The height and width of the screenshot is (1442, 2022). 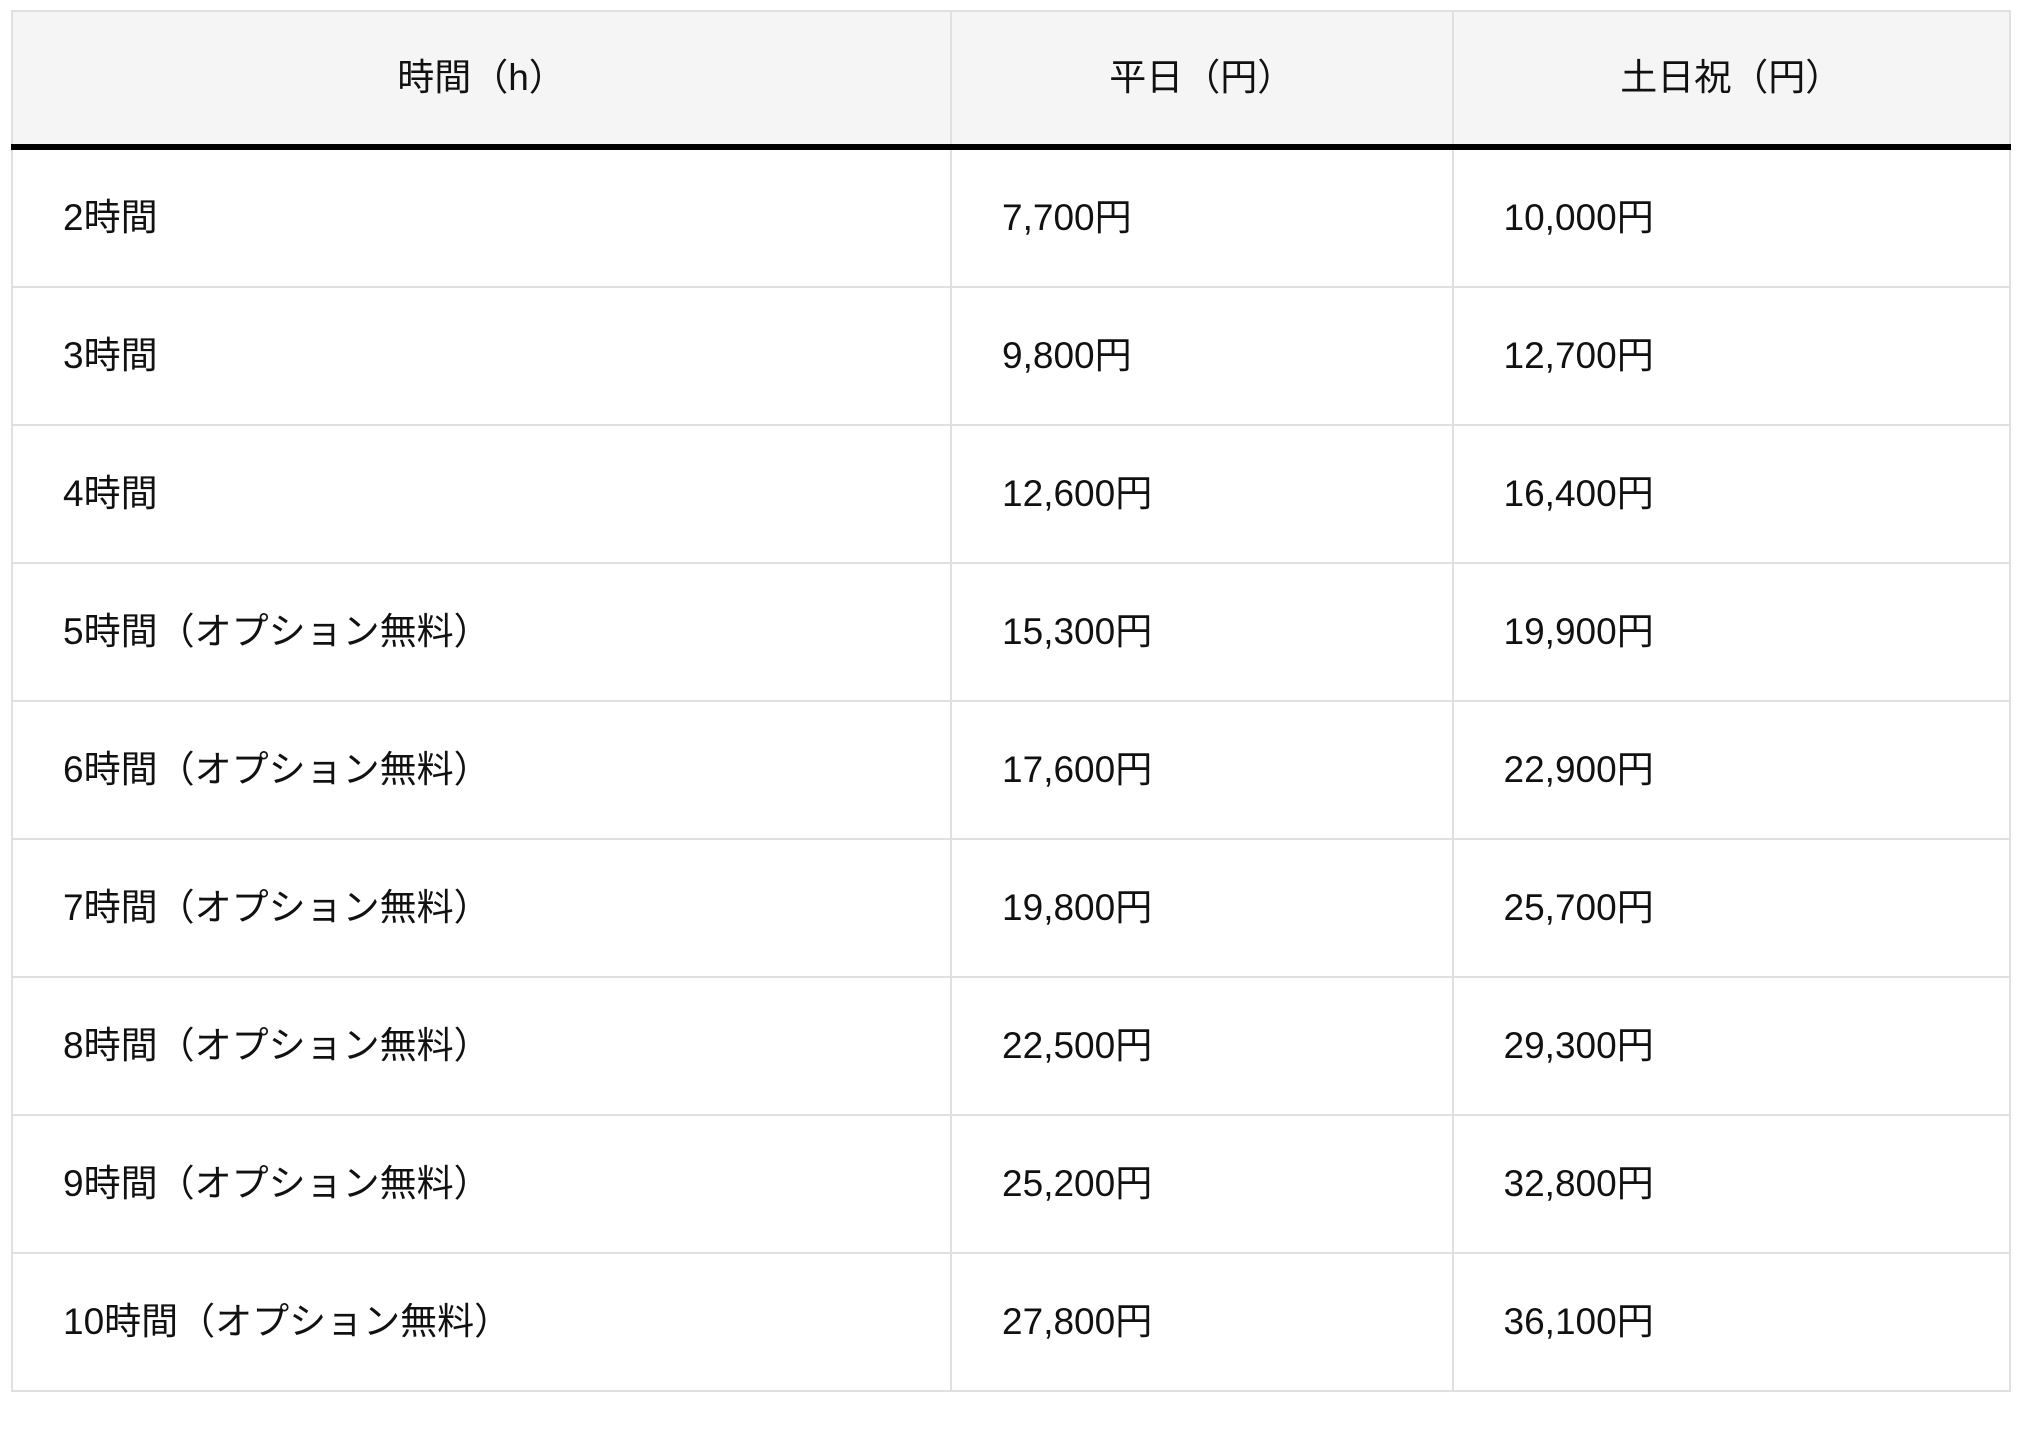 I want to click on duration-cell: 5時間（オプション無料）, so click(x=481, y=632).